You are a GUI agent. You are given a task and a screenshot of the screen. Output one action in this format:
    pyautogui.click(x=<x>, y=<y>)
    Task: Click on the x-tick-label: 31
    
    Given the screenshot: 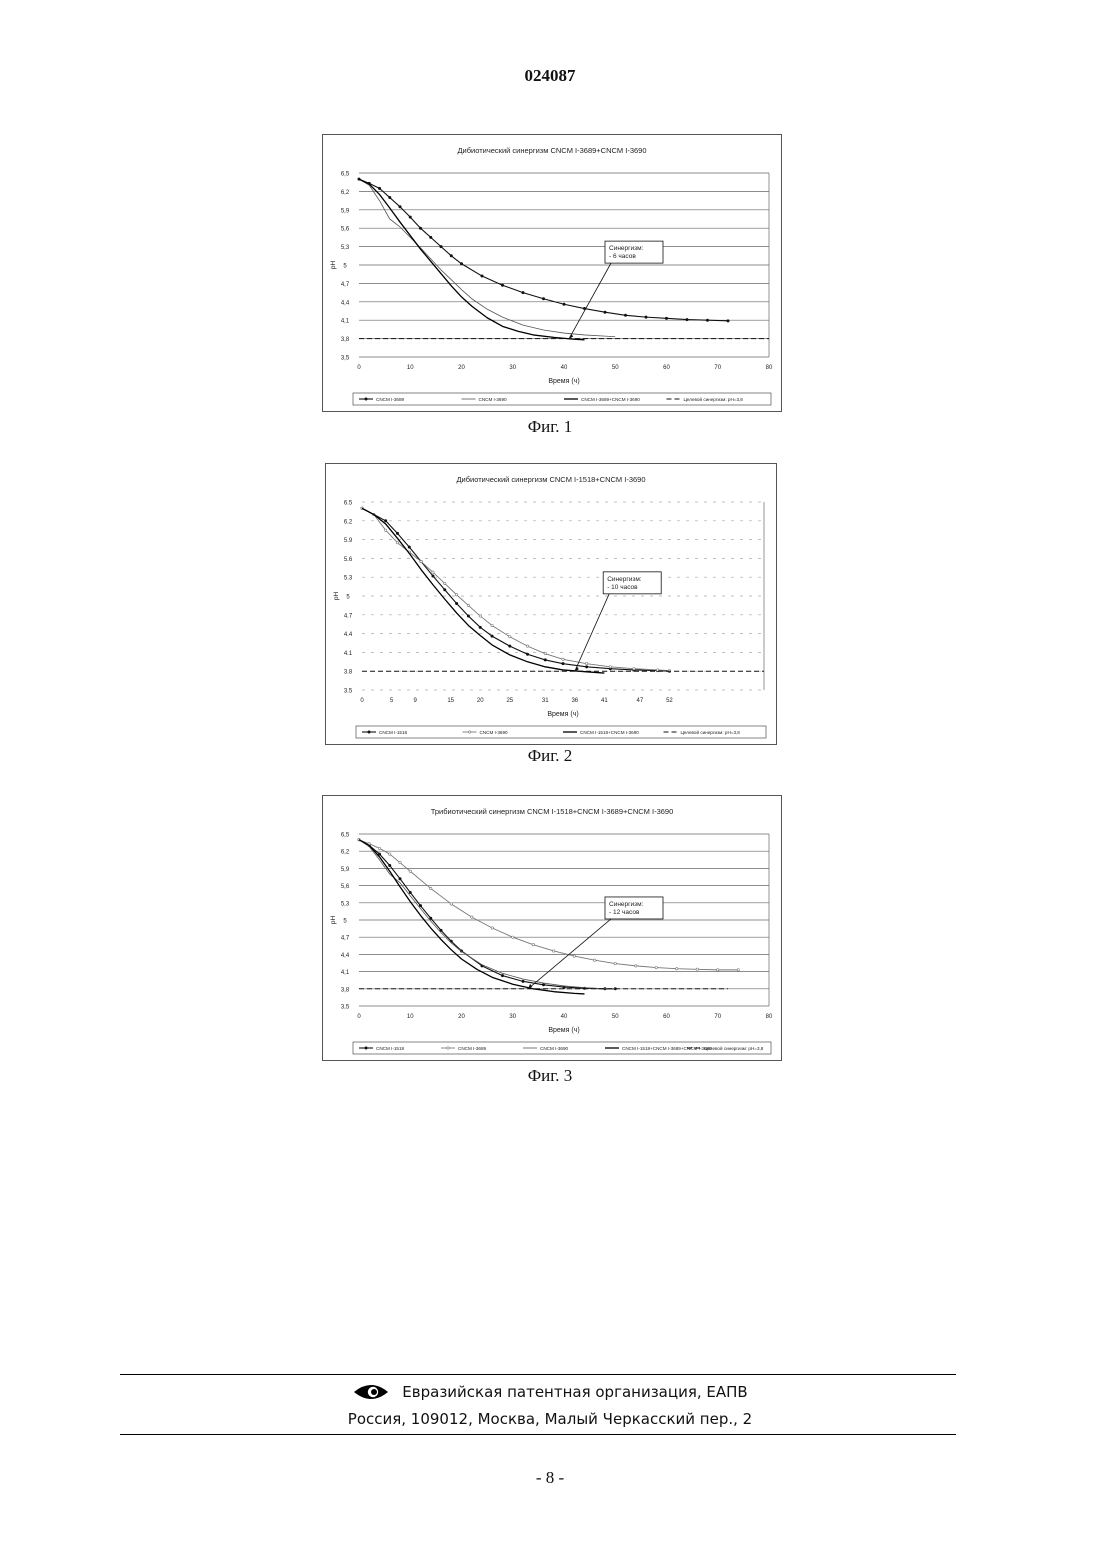 What is the action you would take?
    pyautogui.click(x=545, y=701)
    